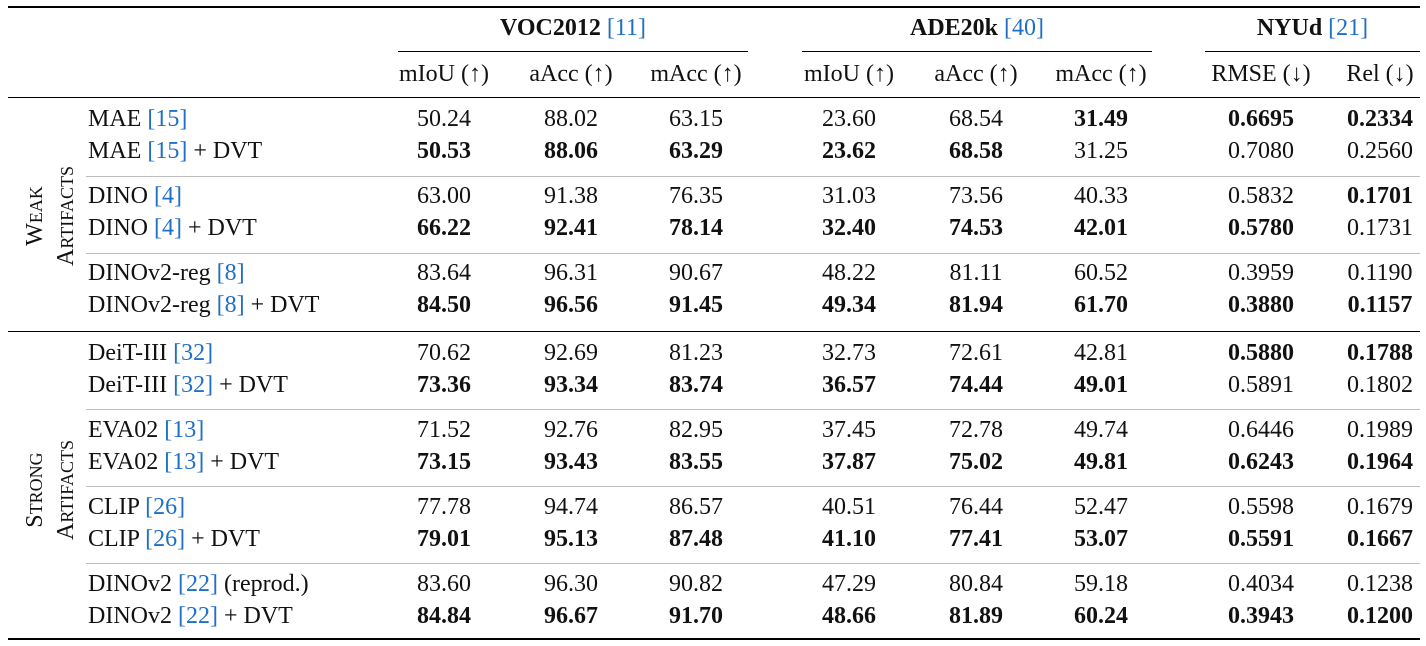 This screenshot has width=1426, height=646. I want to click on table-cell: 81.23, so click(696, 353).